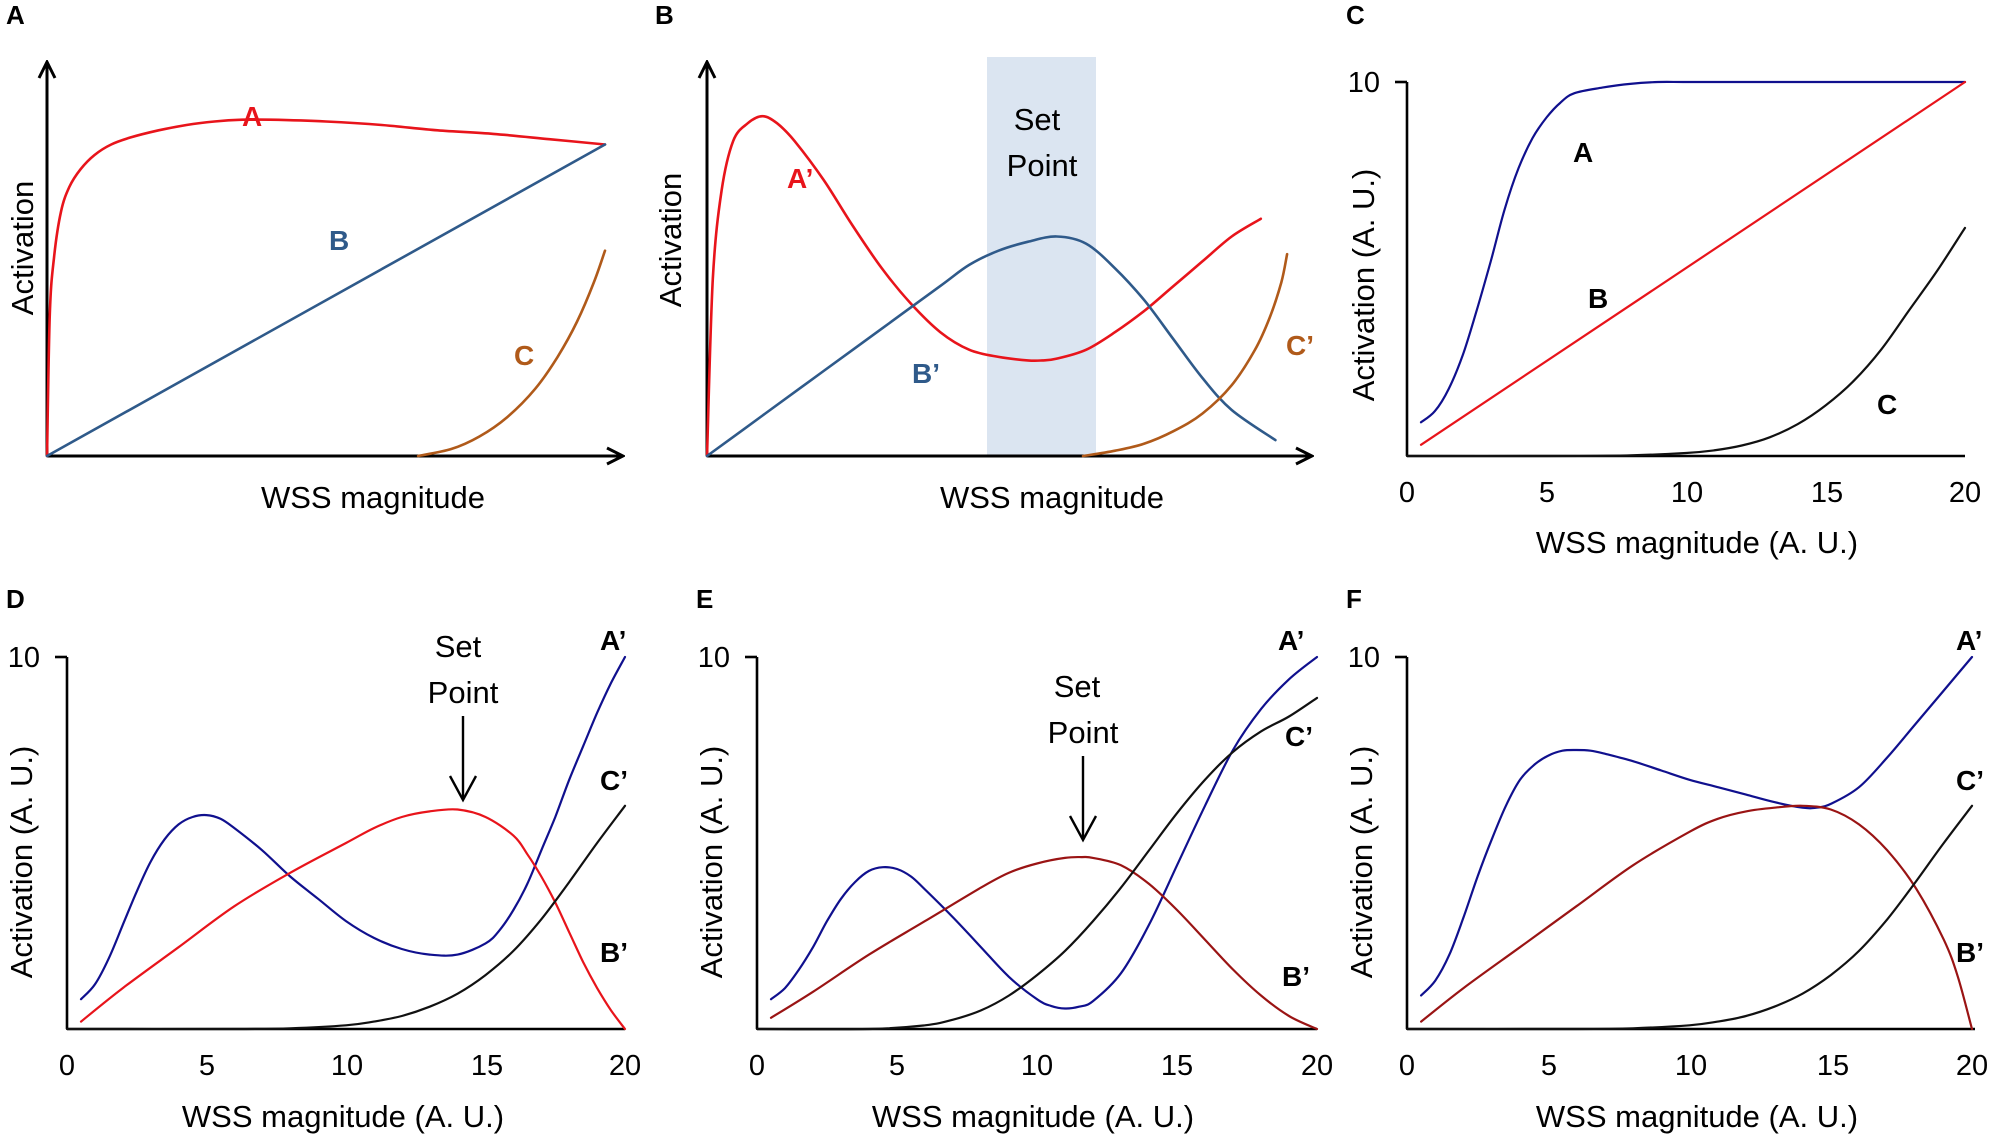  What do you see at coordinates (1041, 256) in the screenshot?
I see `set-point-band` at bounding box center [1041, 256].